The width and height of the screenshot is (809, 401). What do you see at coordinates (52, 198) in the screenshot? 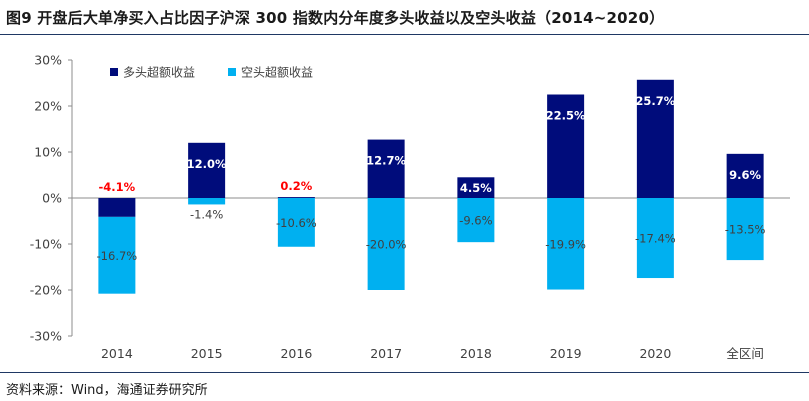
I see `y-tick-label: 0%` at bounding box center [52, 198].